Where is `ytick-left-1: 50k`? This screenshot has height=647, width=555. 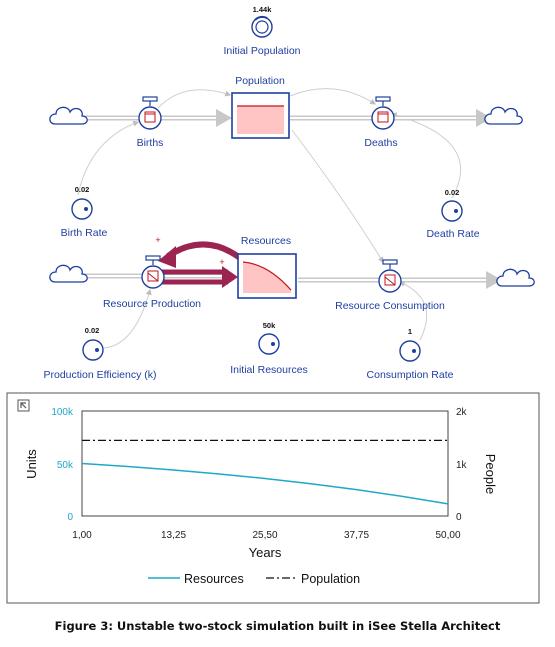
ytick-left-1: 50k is located at coordinates (65, 465).